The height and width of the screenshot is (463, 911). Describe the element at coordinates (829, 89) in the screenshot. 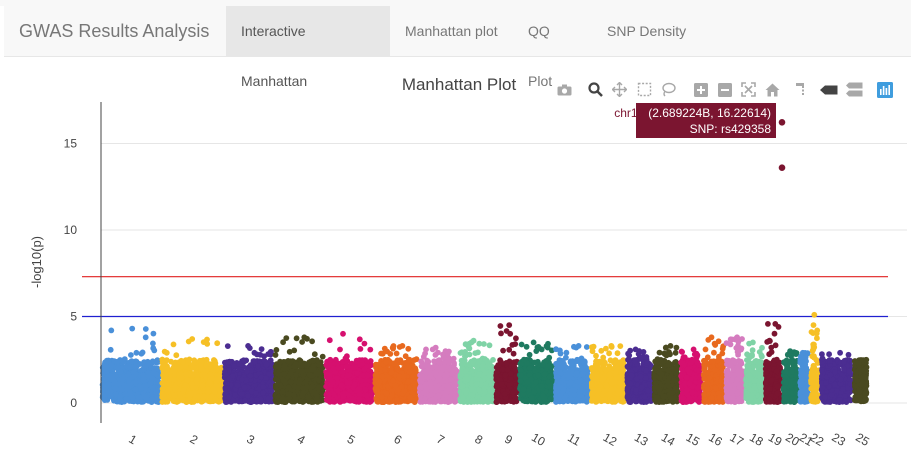

I see `closest-hover-icon` at that location.